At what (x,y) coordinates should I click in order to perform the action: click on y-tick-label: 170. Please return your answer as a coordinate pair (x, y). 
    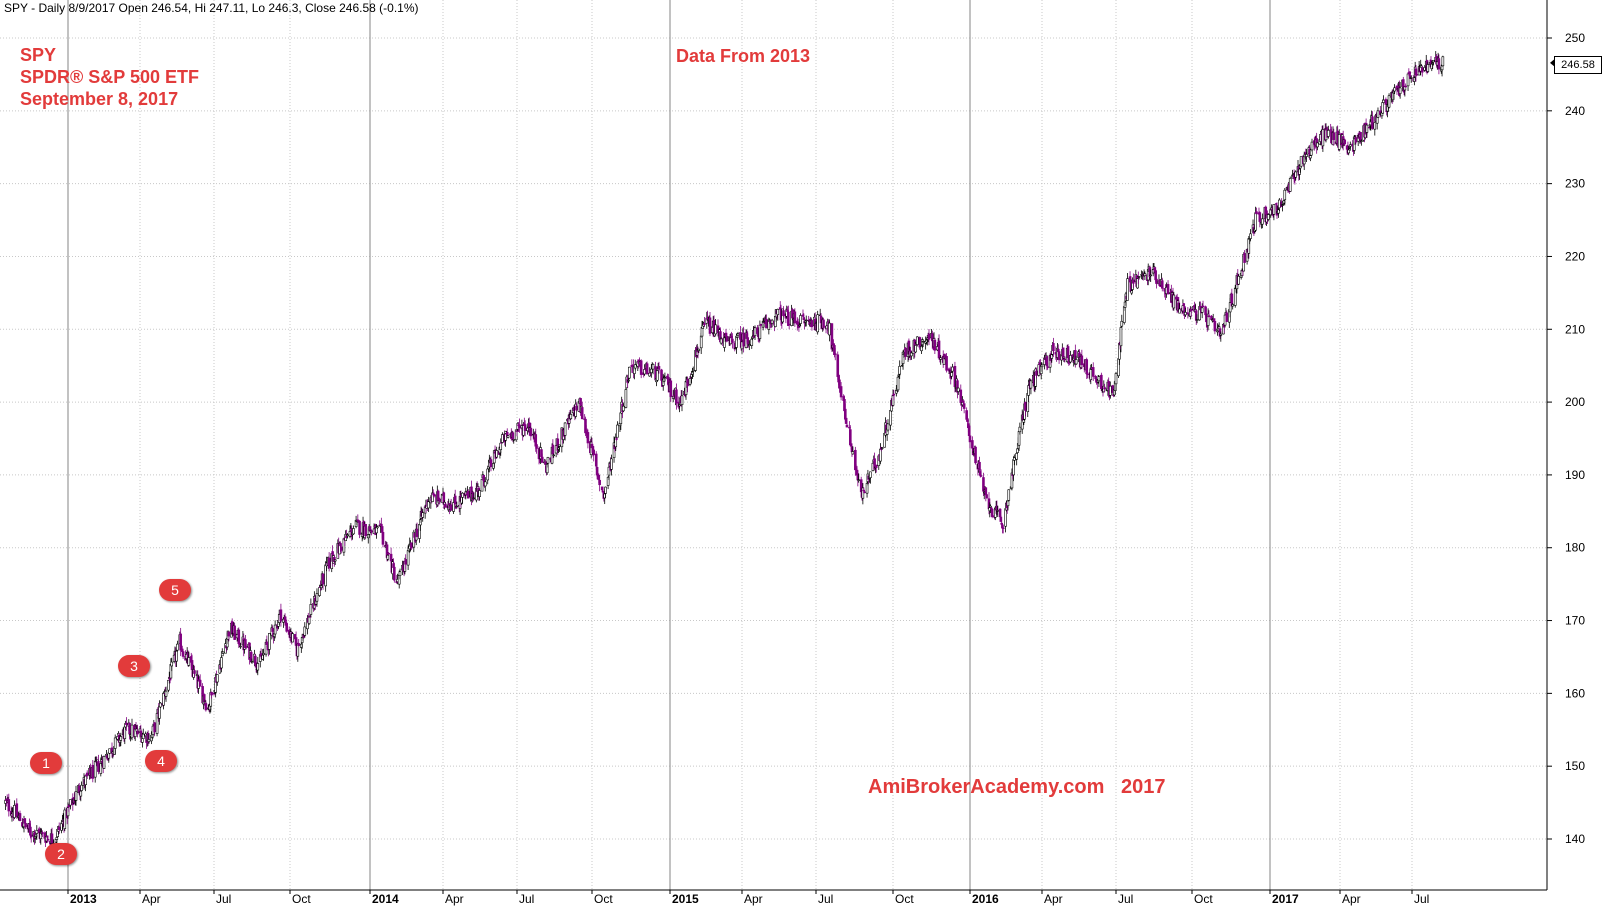
    Looking at the image, I should click on (1575, 621).